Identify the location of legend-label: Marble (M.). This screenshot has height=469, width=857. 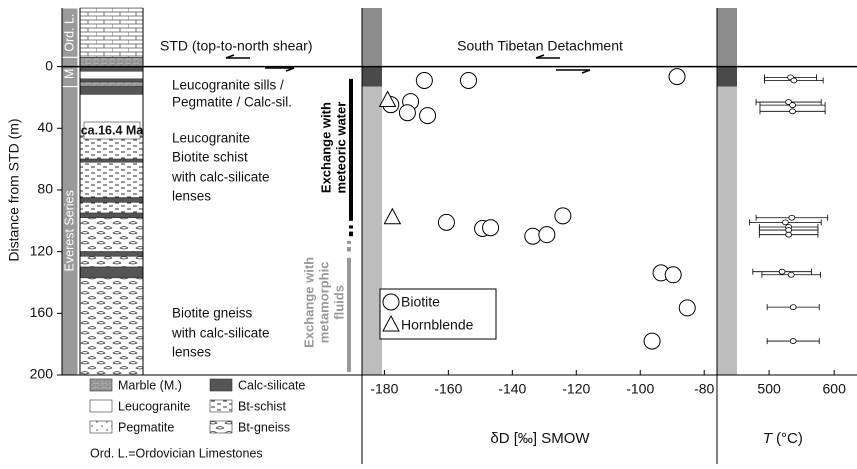
(150, 385).